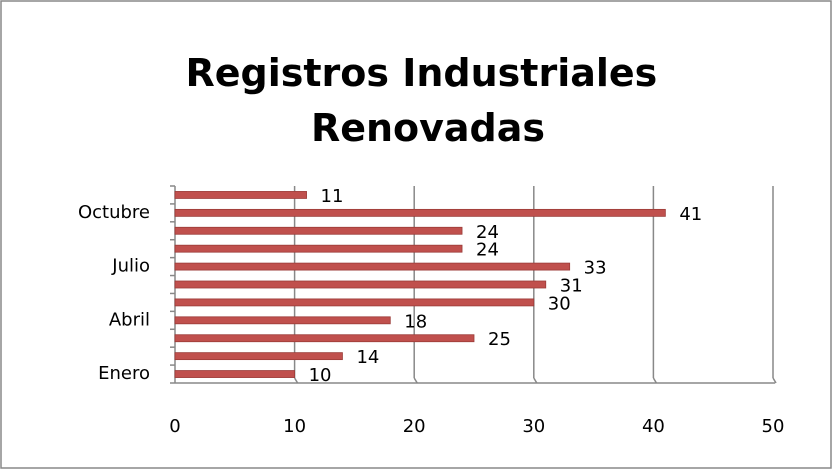 This screenshot has height=470, width=833. I want to click on x-tick-label: 20, so click(414, 426).